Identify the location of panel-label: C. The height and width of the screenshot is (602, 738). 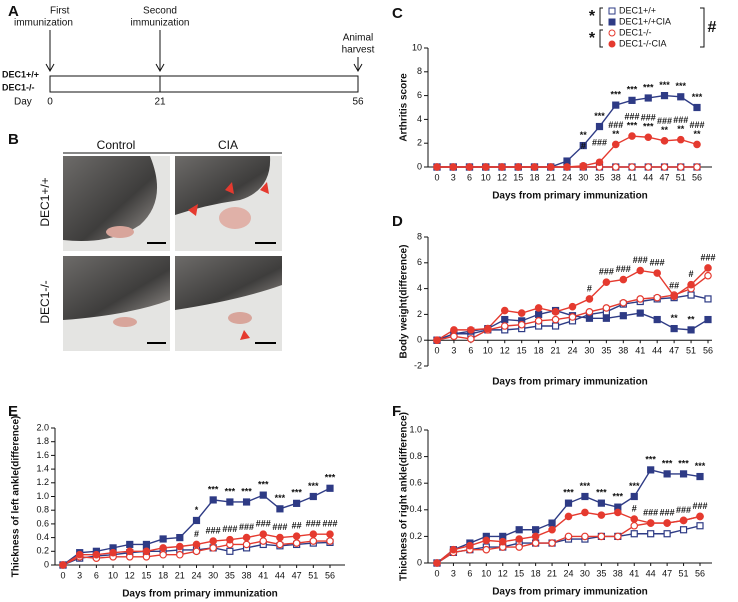
(397, 13).